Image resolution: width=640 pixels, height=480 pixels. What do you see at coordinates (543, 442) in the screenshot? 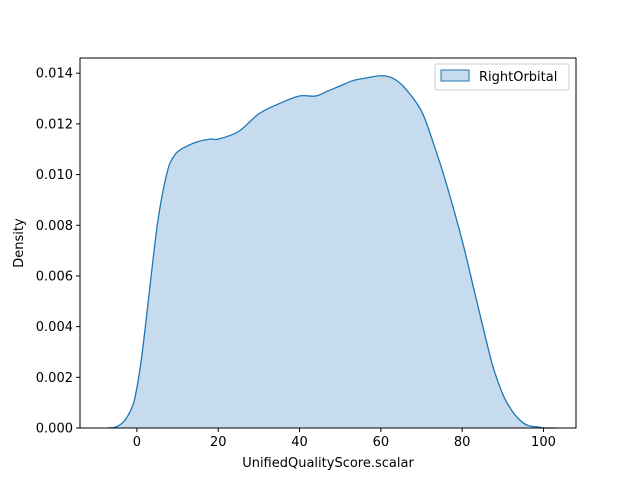
I see `x-tick-label-5: 100` at bounding box center [543, 442].